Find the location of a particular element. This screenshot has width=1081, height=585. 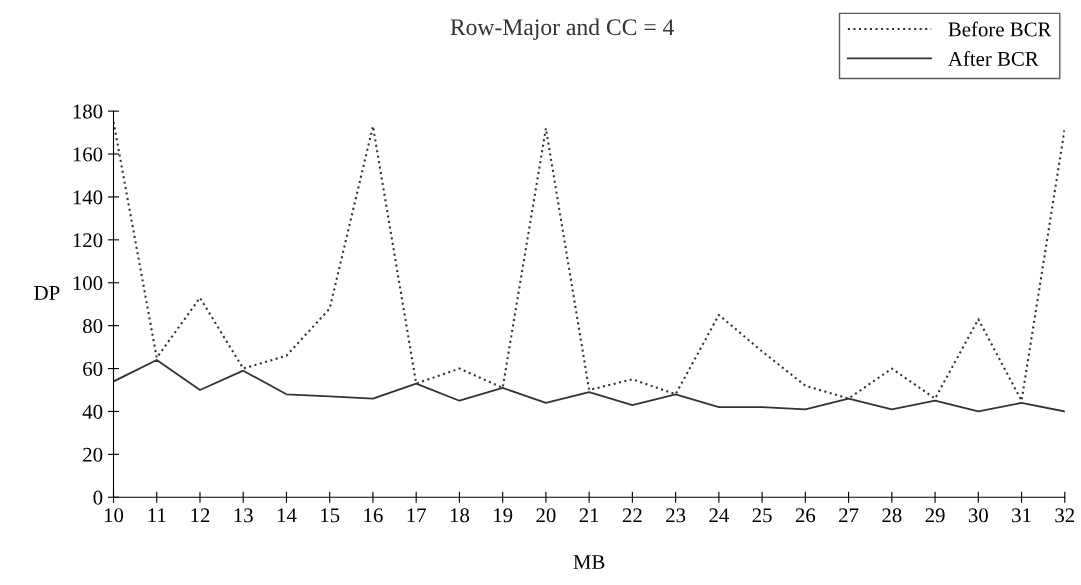

x-axis-title: MB is located at coordinates (589, 562).